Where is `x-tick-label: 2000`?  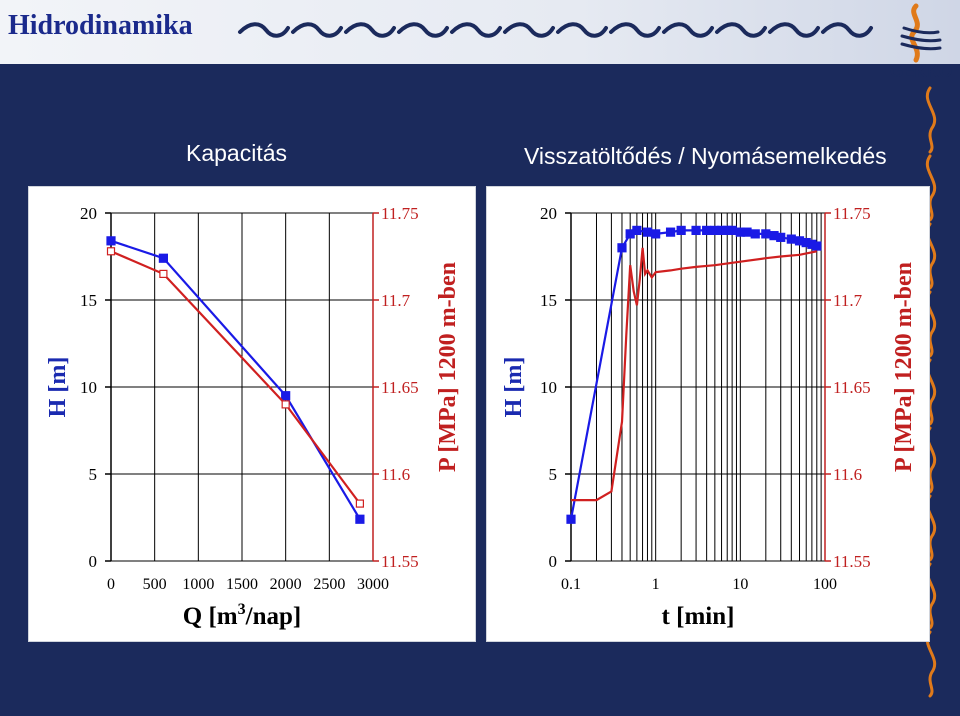
x-tick-label: 2000 is located at coordinates (286, 584).